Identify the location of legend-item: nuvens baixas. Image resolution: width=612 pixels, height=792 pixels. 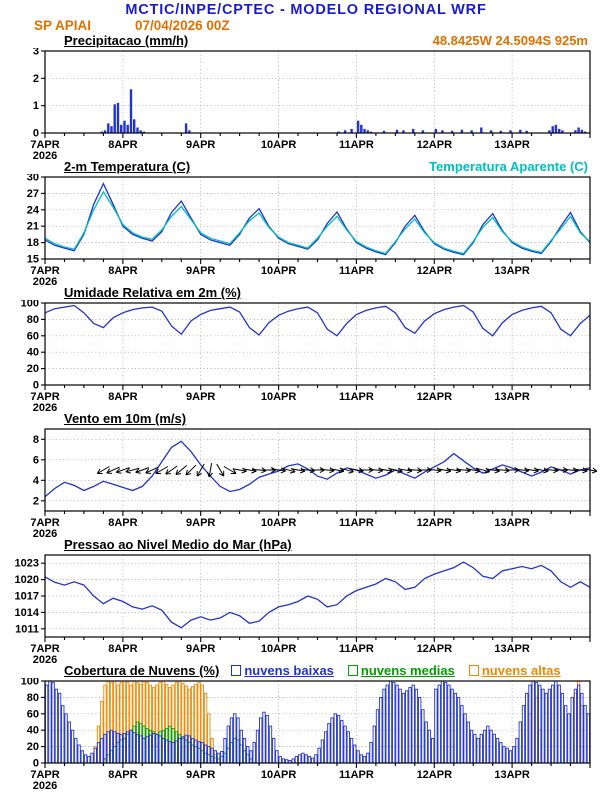
(282, 671).